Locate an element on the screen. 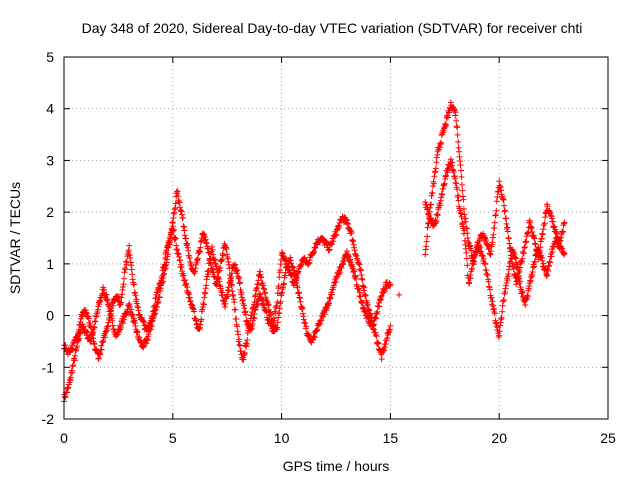 This screenshot has height=480, width=640. x-tick-label: 15 is located at coordinates (391, 438).